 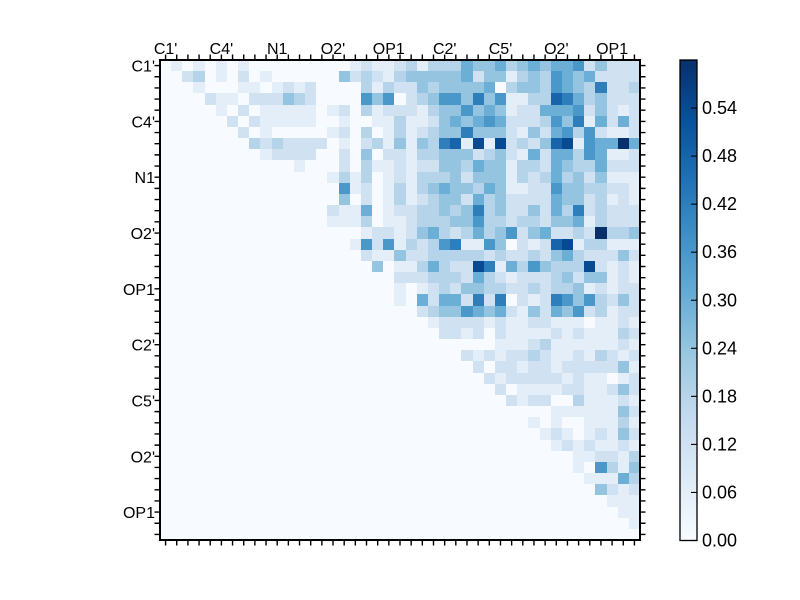 I want to click on svg-text: 0.48, so click(x=719, y=156).